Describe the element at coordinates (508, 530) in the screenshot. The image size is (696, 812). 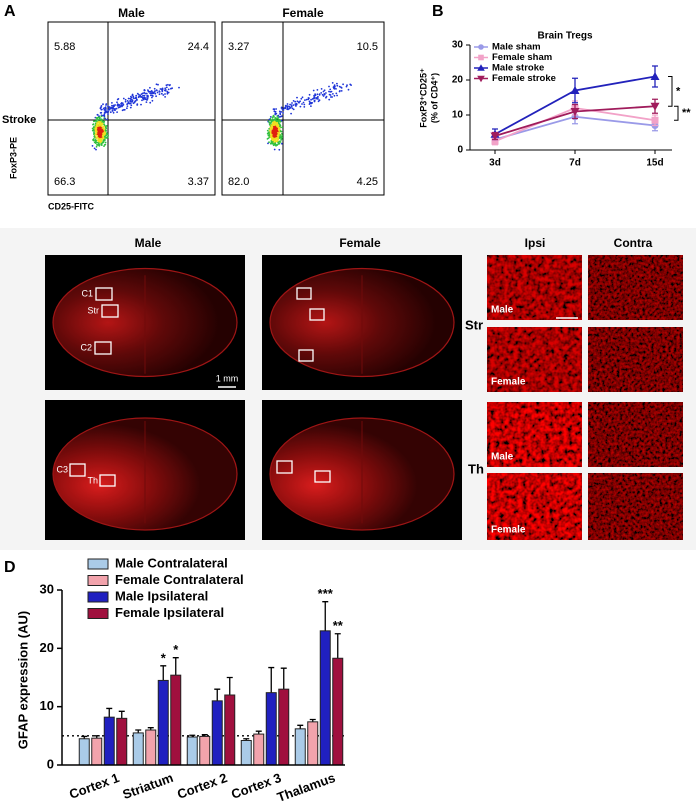
I see `tile-label: Female` at that location.